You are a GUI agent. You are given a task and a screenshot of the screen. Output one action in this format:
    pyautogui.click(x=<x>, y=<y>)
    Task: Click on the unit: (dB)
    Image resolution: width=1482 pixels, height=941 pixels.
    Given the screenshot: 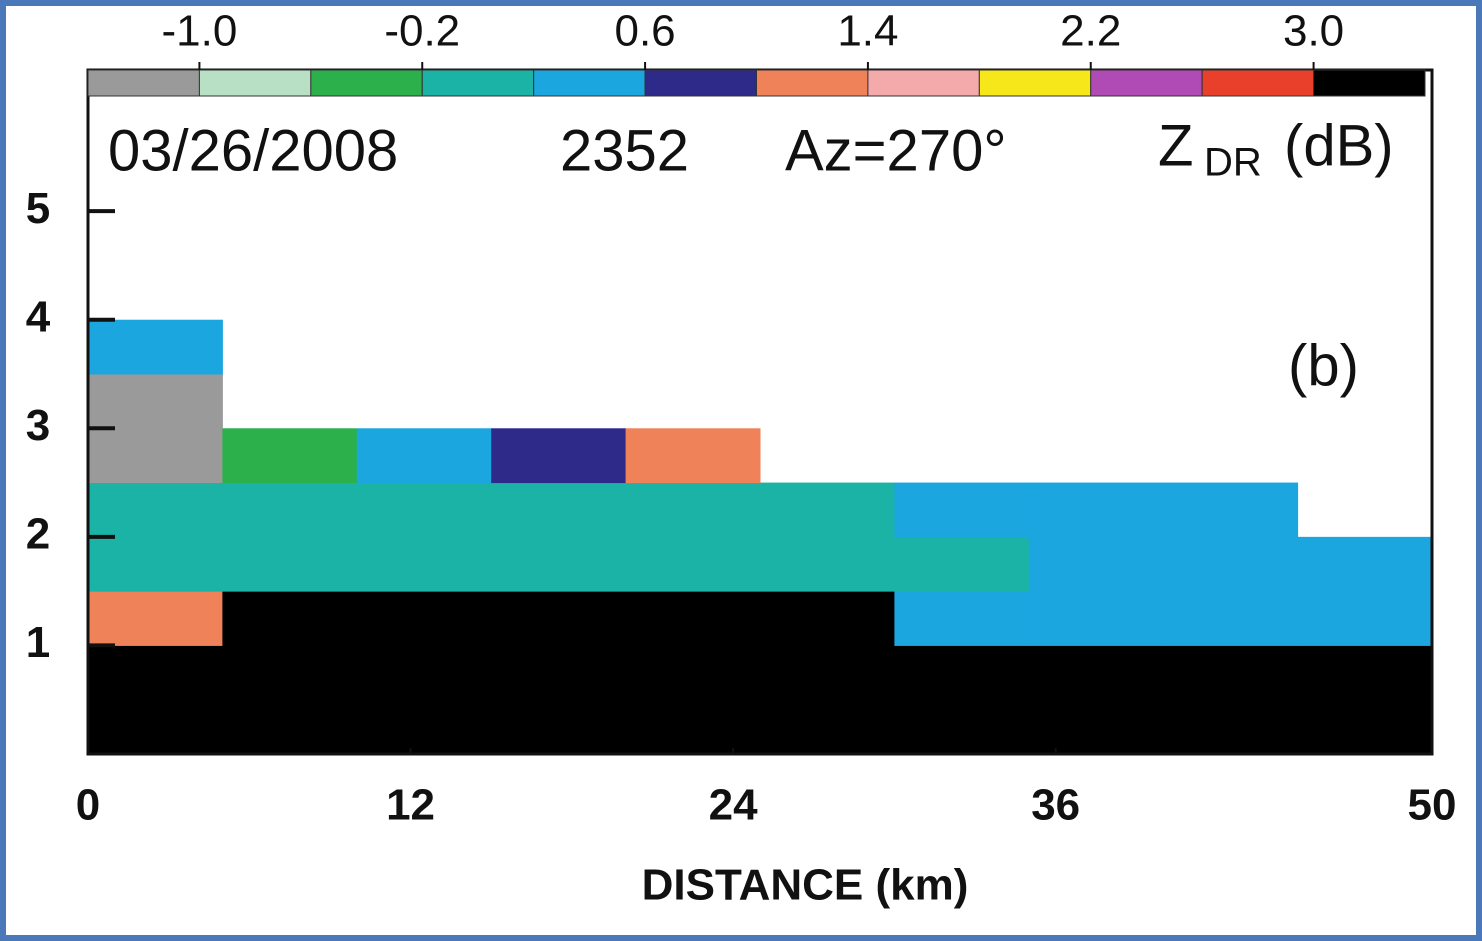 What is the action you would take?
    pyautogui.click(x=1339, y=145)
    